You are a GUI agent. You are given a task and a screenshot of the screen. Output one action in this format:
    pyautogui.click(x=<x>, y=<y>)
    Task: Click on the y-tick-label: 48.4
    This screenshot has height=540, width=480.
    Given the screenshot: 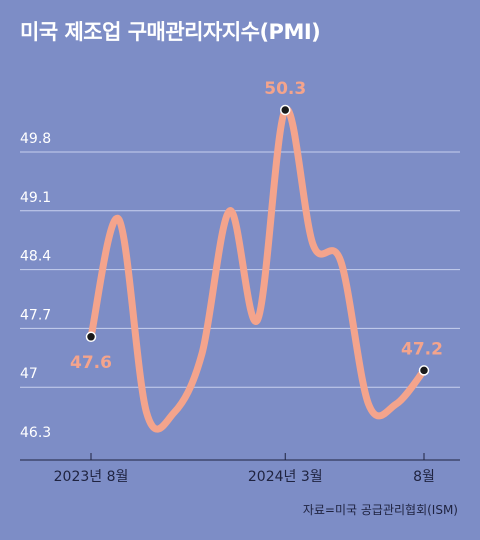 What is the action you would take?
    pyautogui.click(x=35, y=257)
    